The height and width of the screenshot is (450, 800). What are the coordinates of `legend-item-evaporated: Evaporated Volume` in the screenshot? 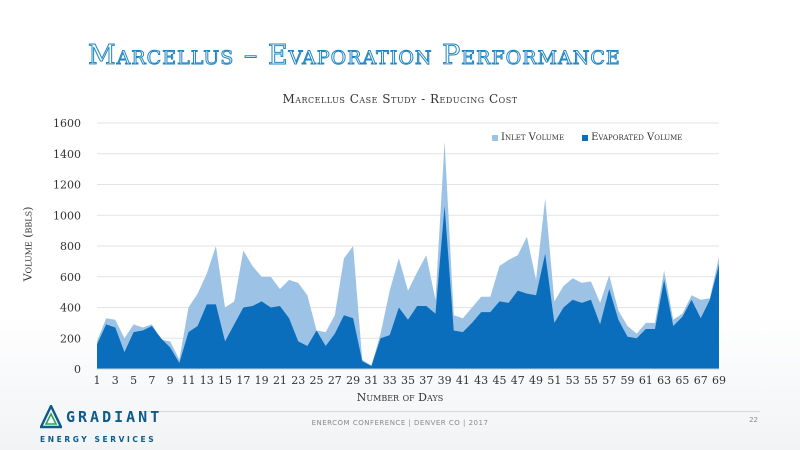 It's located at (632, 137).